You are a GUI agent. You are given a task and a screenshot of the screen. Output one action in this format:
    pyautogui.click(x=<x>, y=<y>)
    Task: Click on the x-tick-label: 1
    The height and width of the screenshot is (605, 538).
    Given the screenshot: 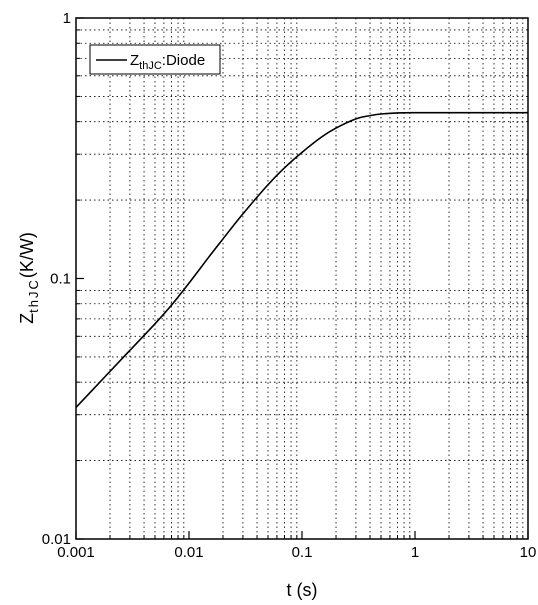 What is the action you would take?
    pyautogui.click(x=415, y=552)
    